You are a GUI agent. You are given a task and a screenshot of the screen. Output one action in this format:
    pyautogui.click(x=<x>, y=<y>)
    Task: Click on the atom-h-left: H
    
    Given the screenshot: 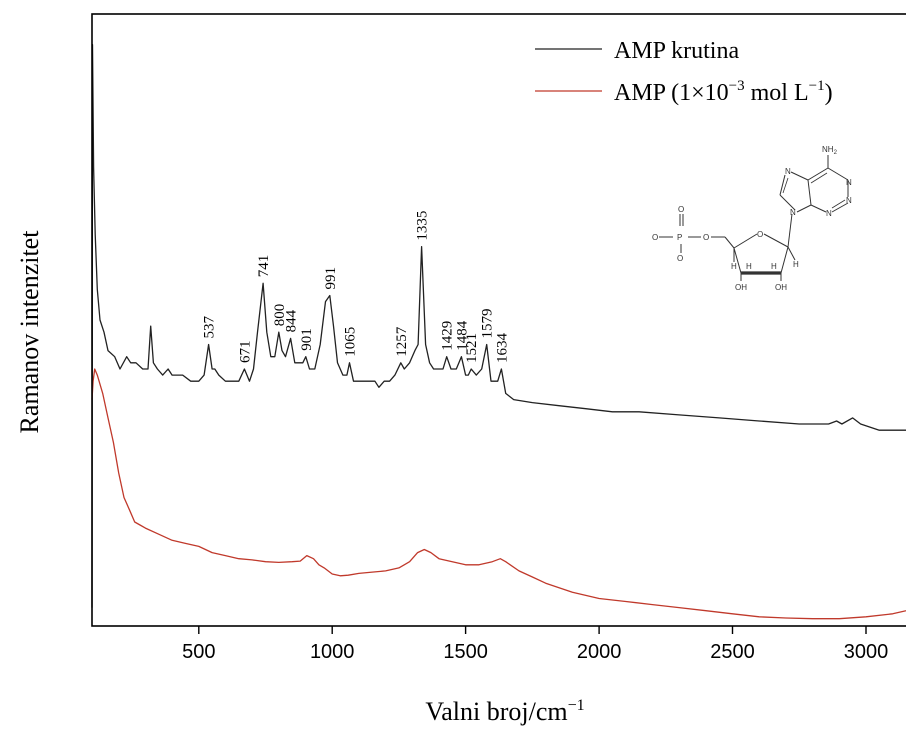 What is the action you would take?
    pyautogui.click(x=734, y=266)
    